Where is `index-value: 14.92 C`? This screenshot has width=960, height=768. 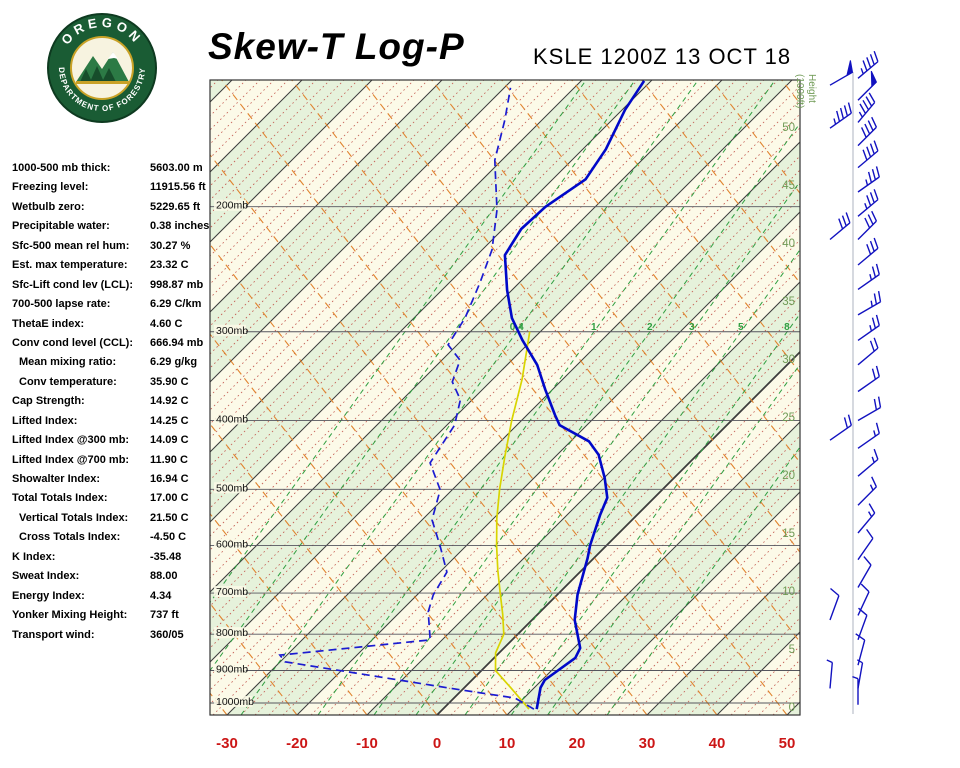 index-value: 14.92 C is located at coordinates (169, 401).